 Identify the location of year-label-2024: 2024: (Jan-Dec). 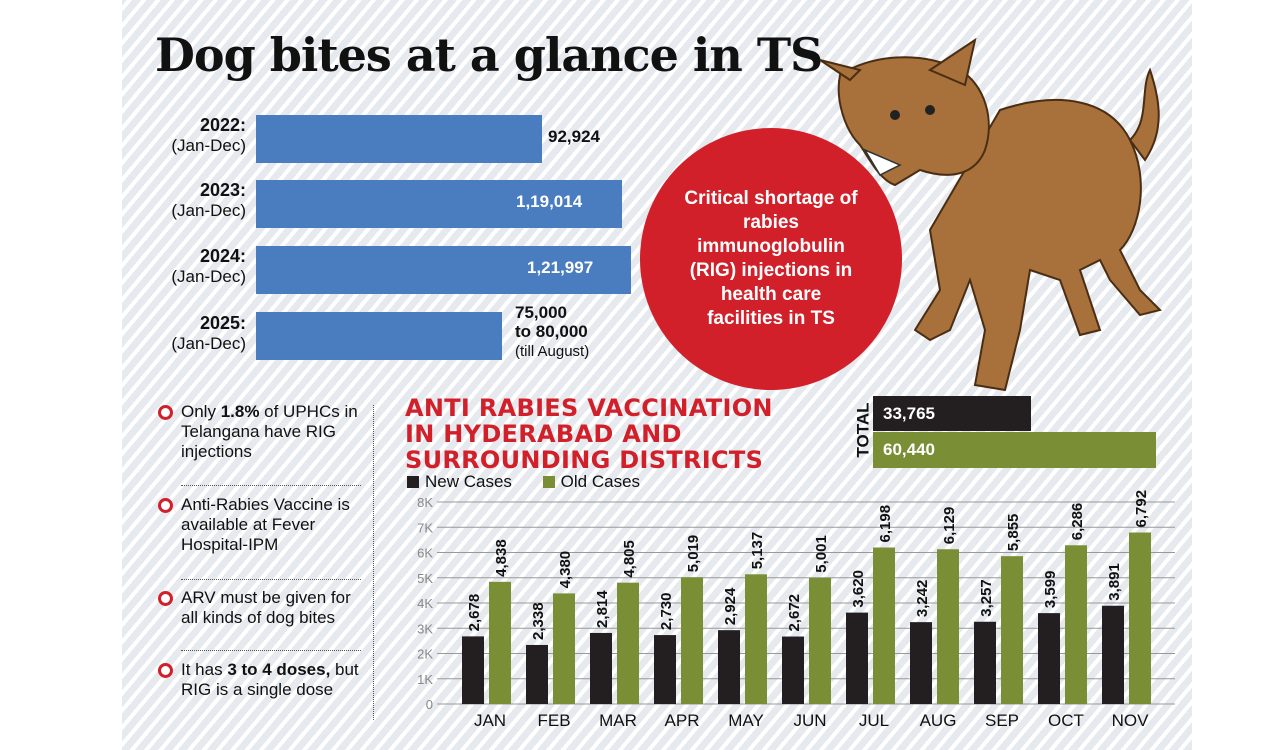
(208, 266).